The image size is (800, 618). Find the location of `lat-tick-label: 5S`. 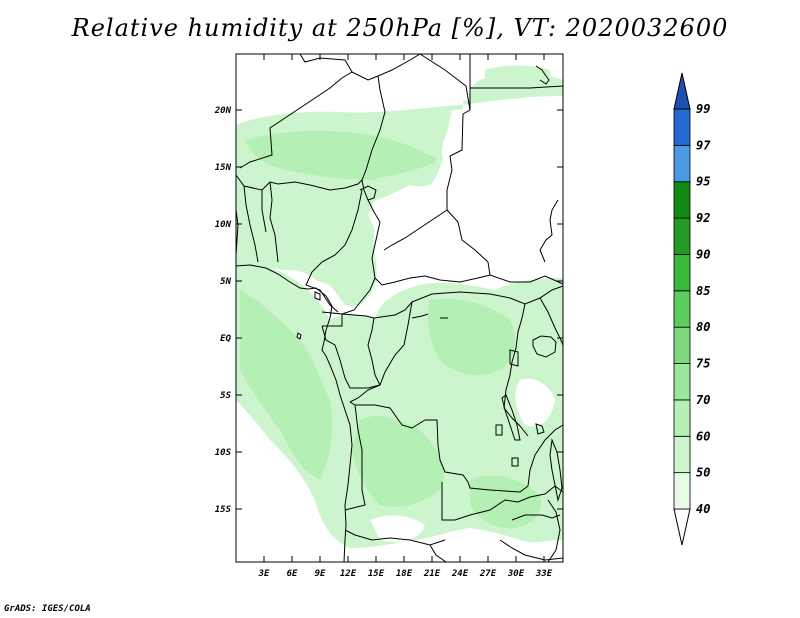

lat-tick-label: 5S is located at coordinates (225, 396).